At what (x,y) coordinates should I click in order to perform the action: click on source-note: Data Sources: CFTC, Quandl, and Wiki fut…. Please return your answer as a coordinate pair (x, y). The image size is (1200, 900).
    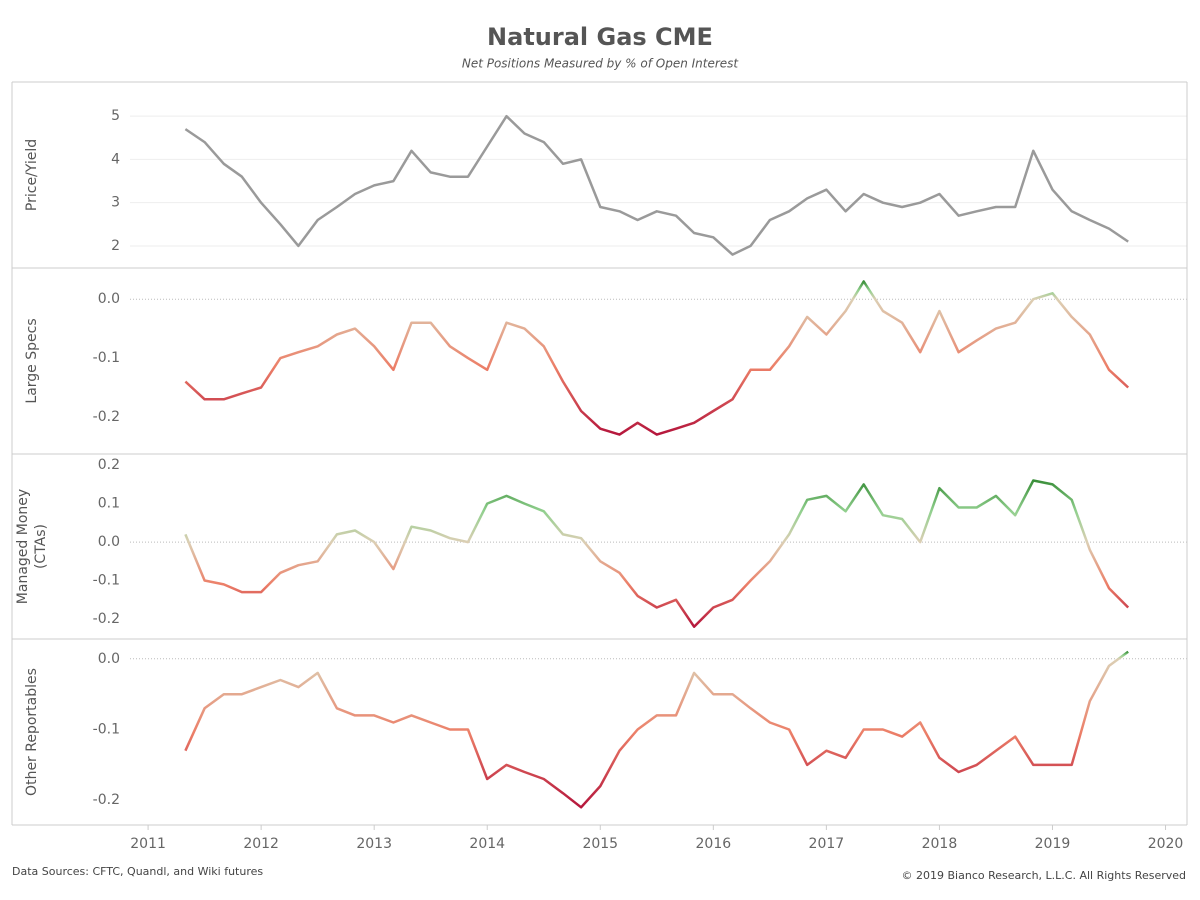
    Looking at the image, I should click on (137, 871).